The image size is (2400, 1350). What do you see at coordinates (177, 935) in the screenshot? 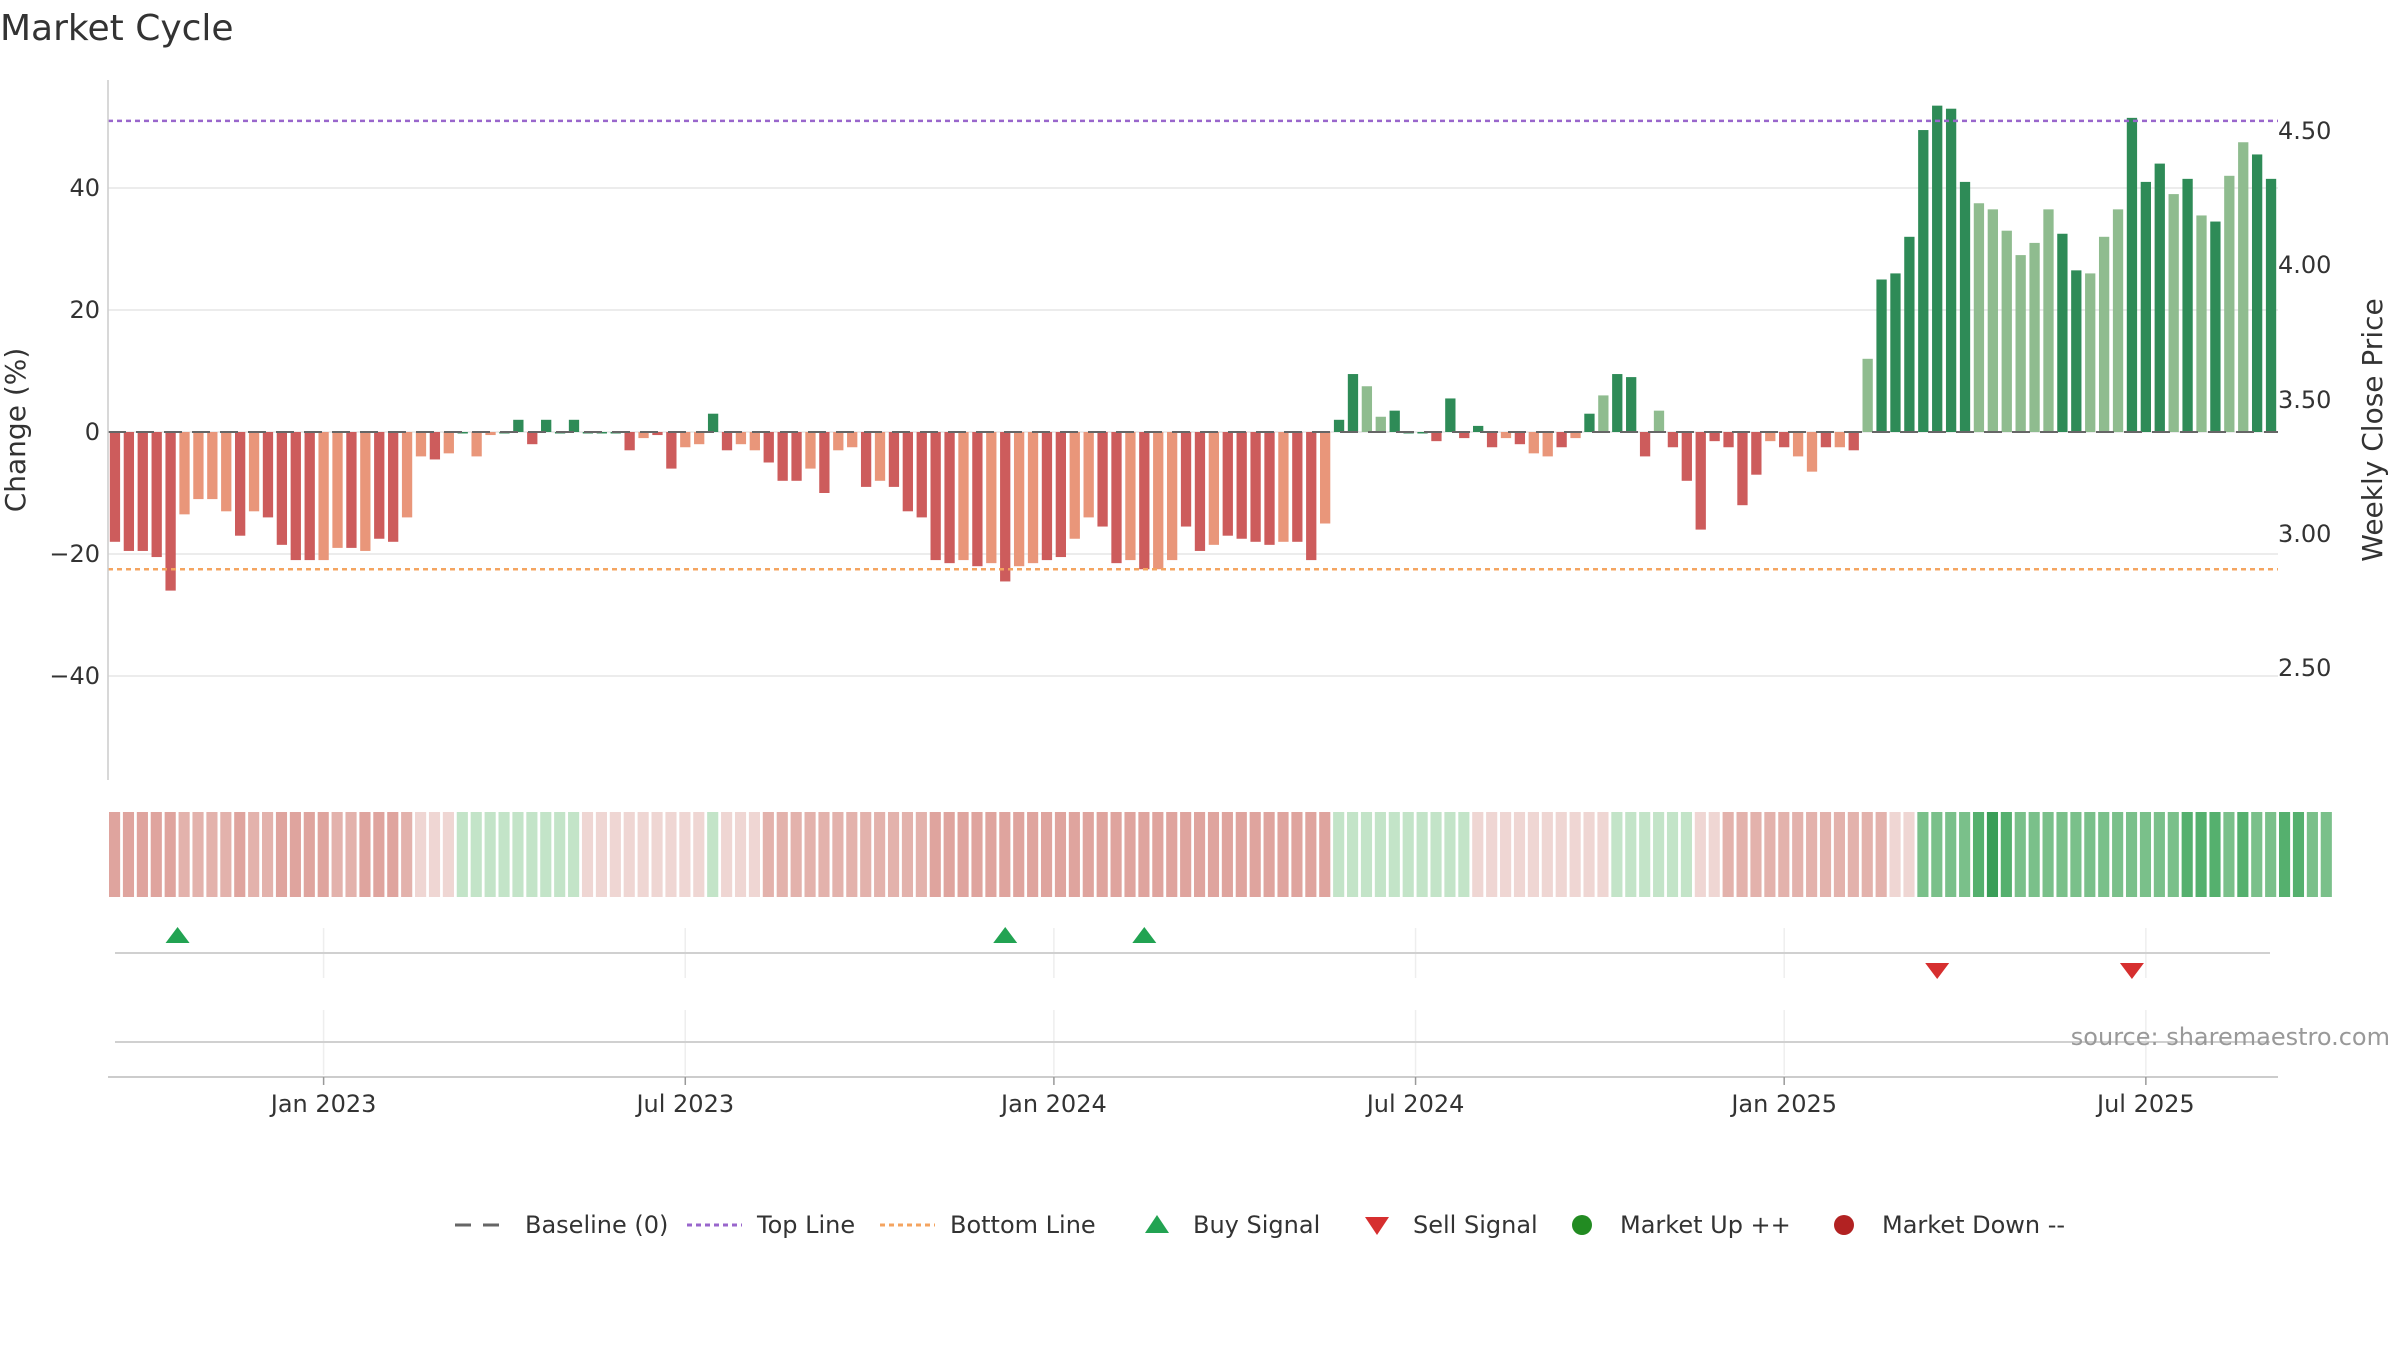
I see `buy-signal-marker` at bounding box center [177, 935].